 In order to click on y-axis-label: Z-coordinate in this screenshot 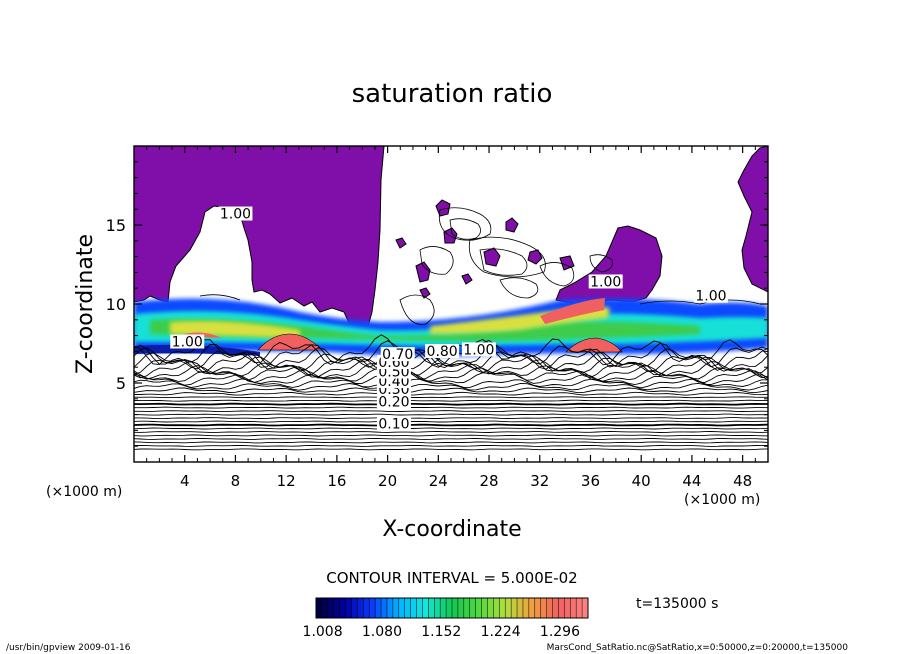, I will do `click(85, 304)`.